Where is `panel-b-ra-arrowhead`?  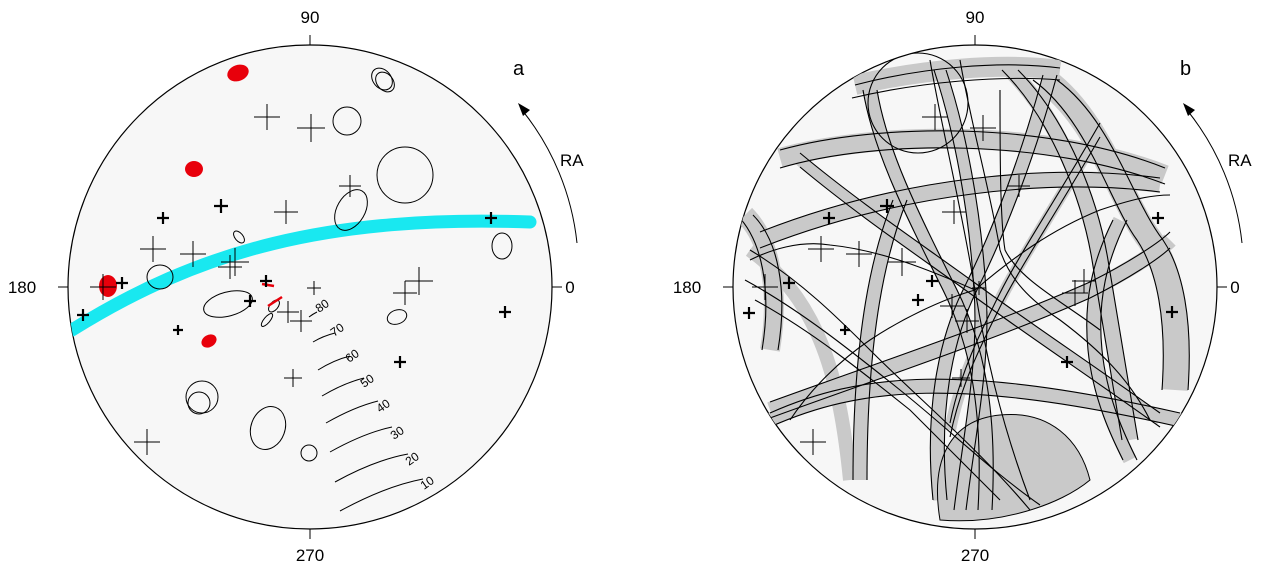
panel-b-ra-arrowhead is located at coordinates (1189, 109).